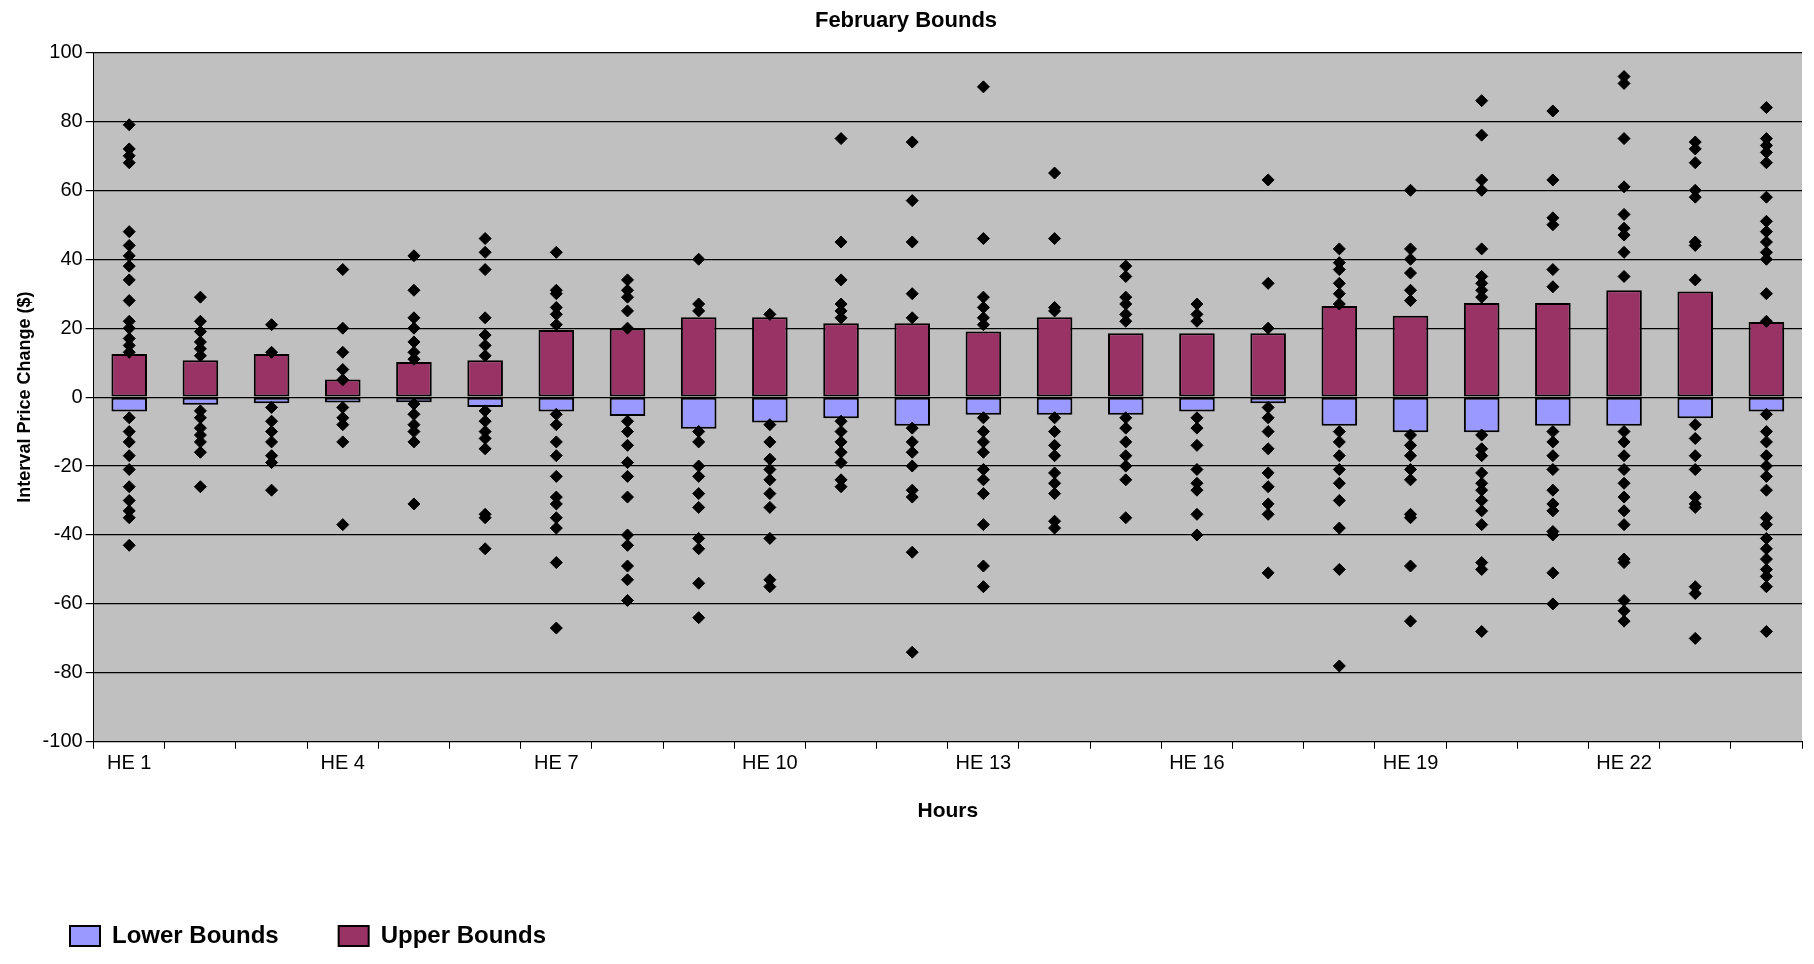 The image size is (1814, 964). I want to click on y-axis-title: Interval Price Change ($), so click(23, 397).